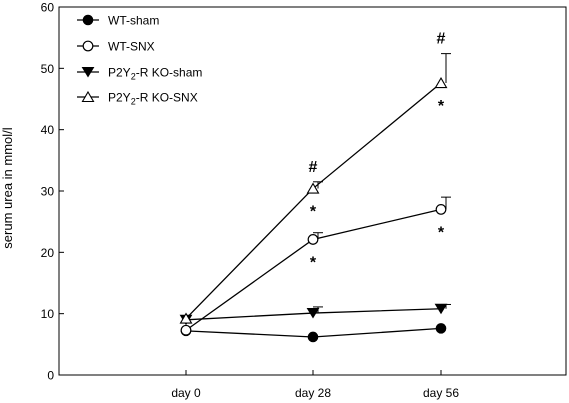  I want to click on legend-item-wt-sham: WT-sham, so click(118, 21).